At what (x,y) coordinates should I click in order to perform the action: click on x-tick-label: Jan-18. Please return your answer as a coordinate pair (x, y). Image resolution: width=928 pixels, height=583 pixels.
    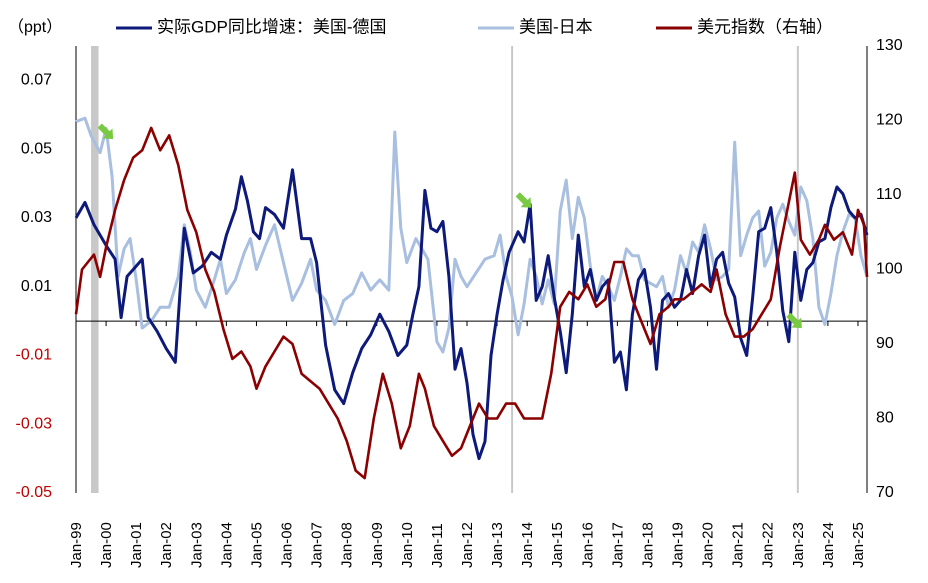
    Looking at the image, I should click on (647, 545).